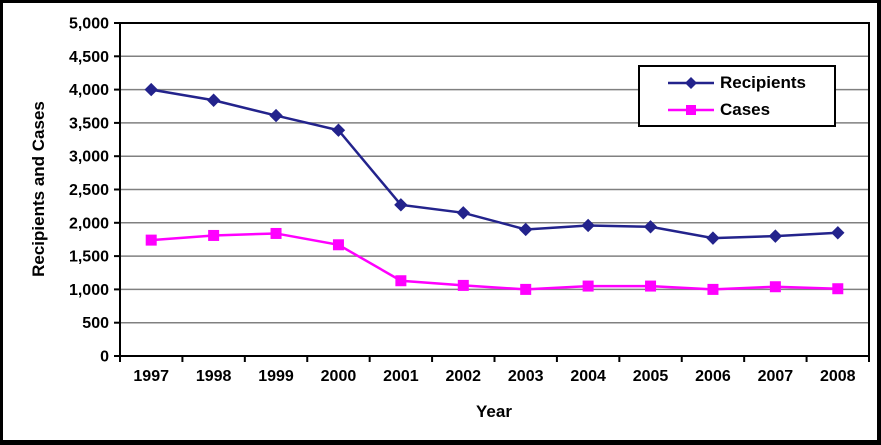 The height and width of the screenshot is (445, 881). I want to click on y-tick-label: 3,000, so click(89, 157).